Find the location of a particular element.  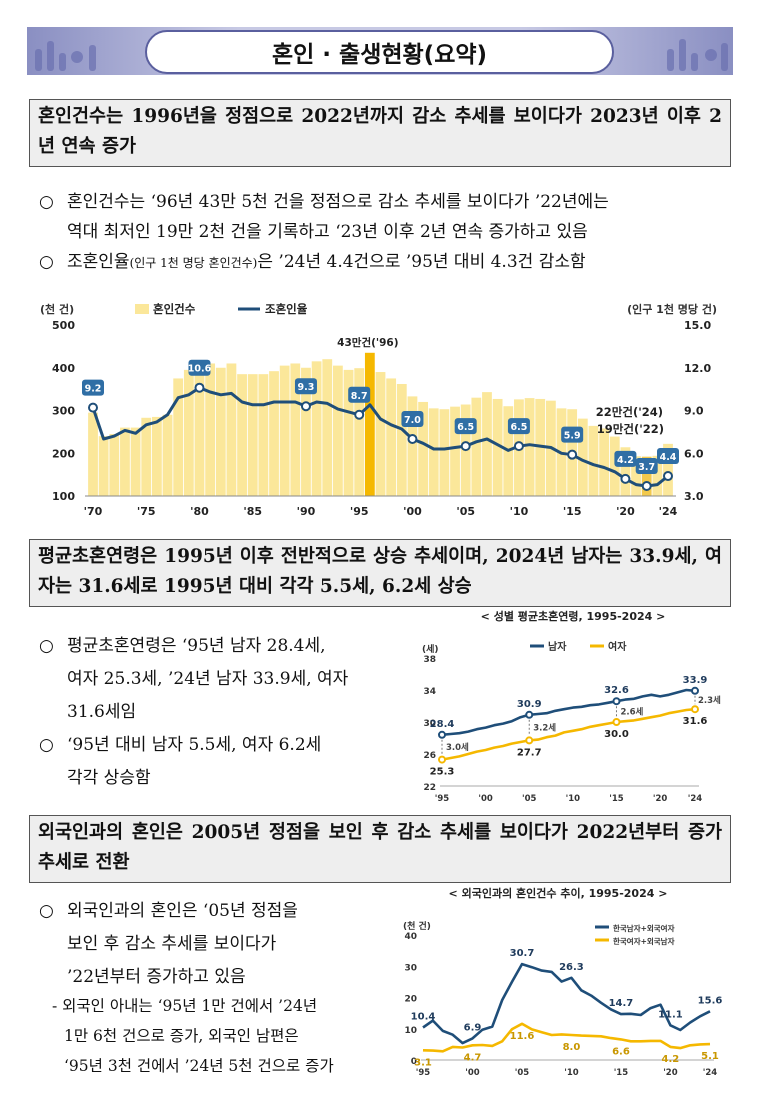

legend-entry: 한국여자+외국남자 is located at coordinates (644, 941).